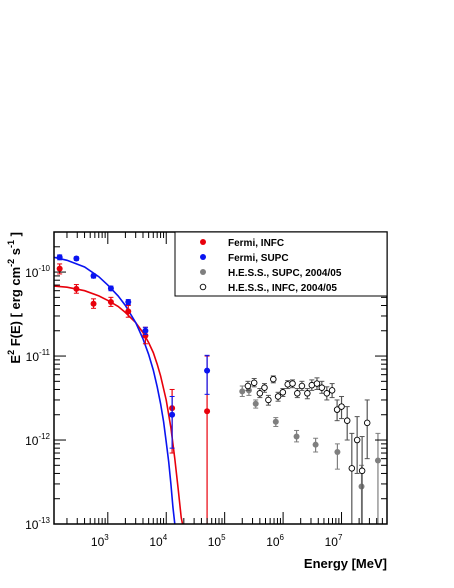 This screenshot has width=454, height=588. Describe the element at coordinates (282, 288) in the screenshot. I see `legend-label: H.E.S.S., INFC, 2004/05` at that location.